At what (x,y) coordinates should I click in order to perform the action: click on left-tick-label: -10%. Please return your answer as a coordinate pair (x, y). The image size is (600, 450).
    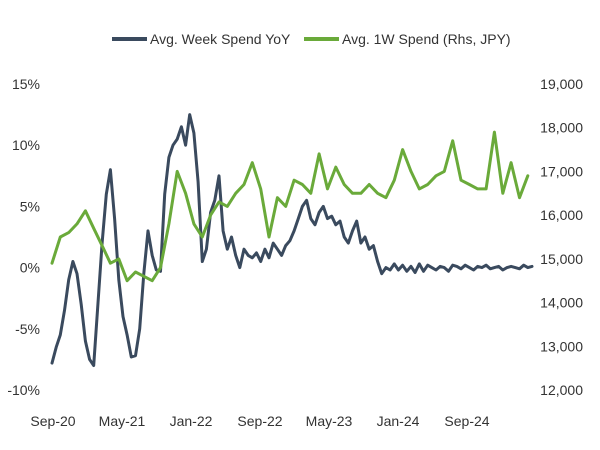
    Looking at the image, I should click on (23, 390).